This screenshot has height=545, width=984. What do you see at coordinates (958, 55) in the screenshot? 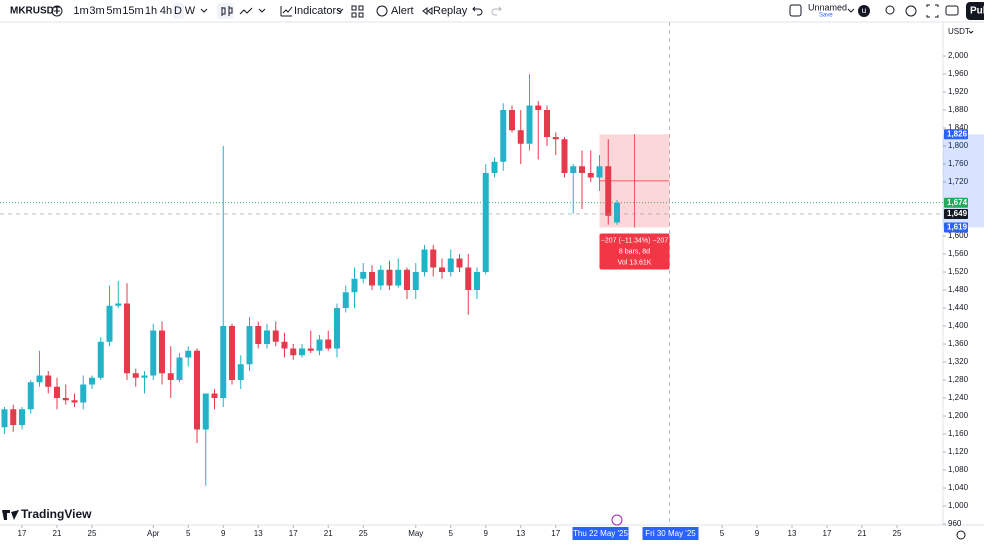
I see `y-tick-label: 2,000` at bounding box center [958, 55].